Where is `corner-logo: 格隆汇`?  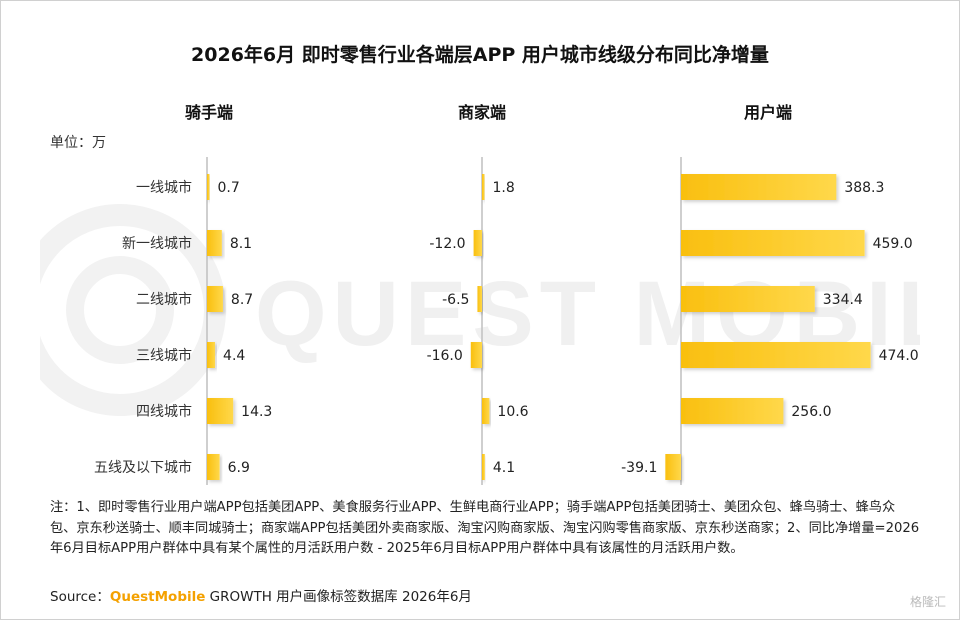 corner-logo: 格隆汇 is located at coordinates (927, 602).